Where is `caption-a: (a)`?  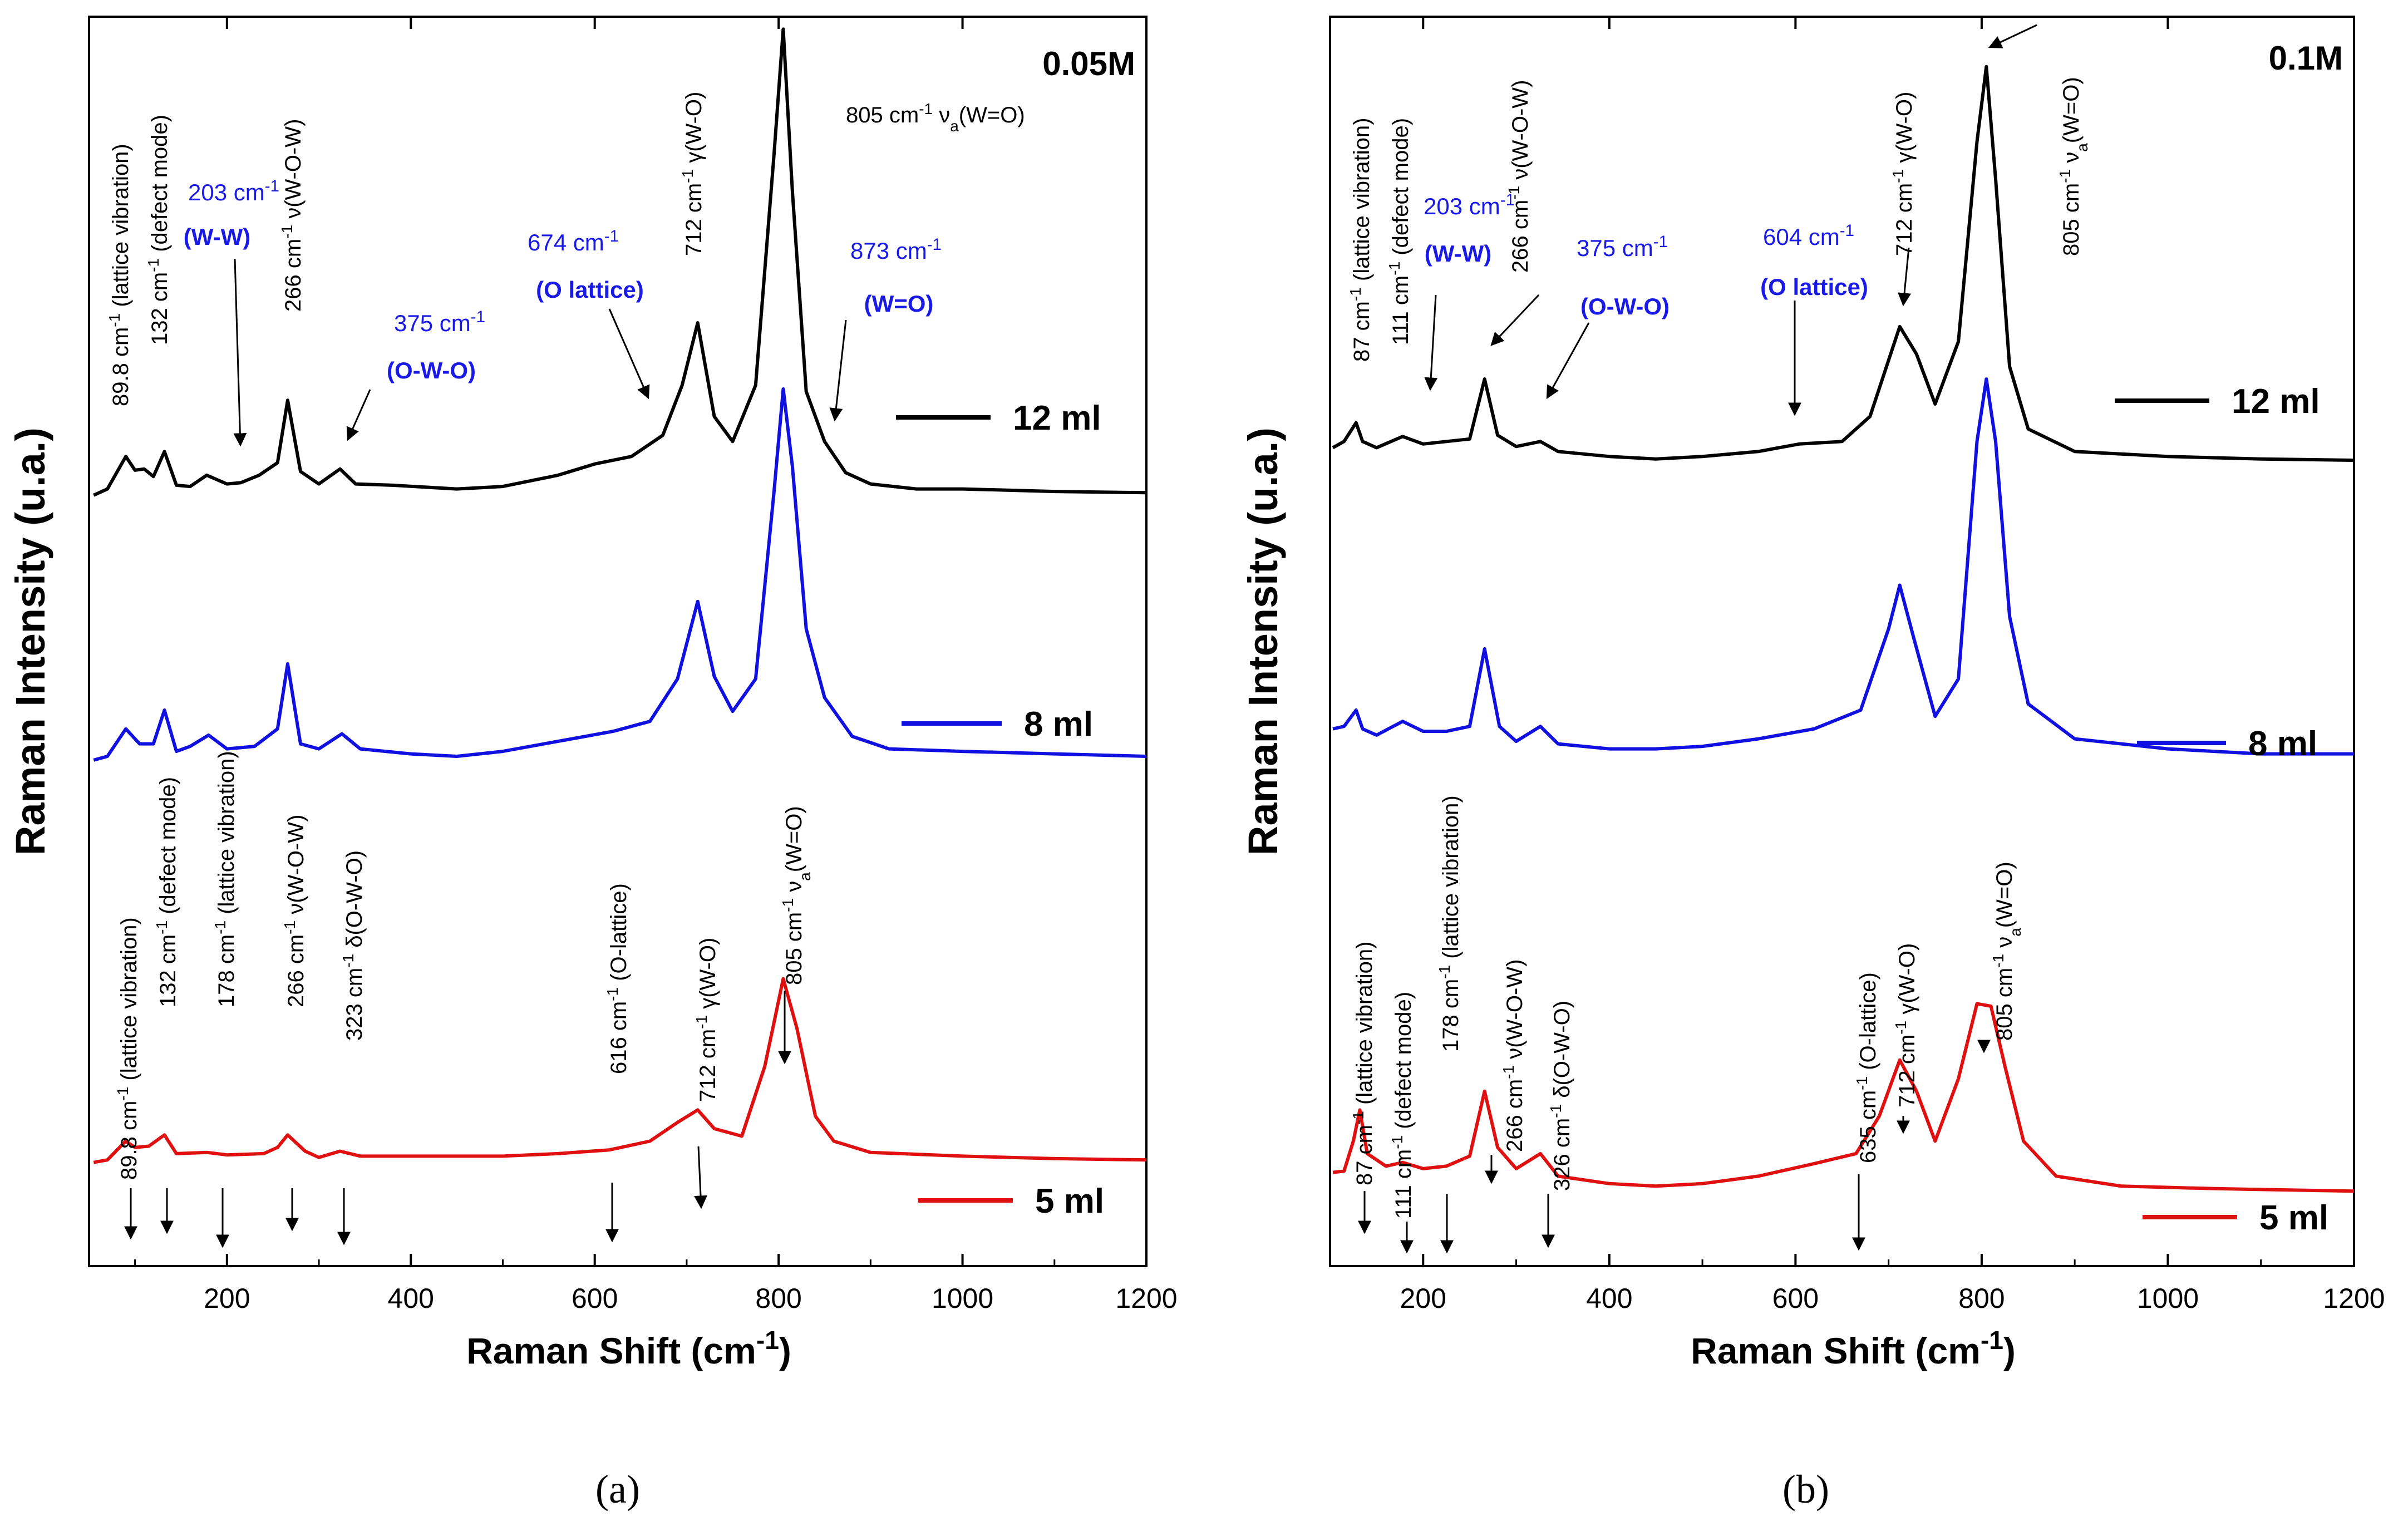 caption-a: (a) is located at coordinates (617, 1490).